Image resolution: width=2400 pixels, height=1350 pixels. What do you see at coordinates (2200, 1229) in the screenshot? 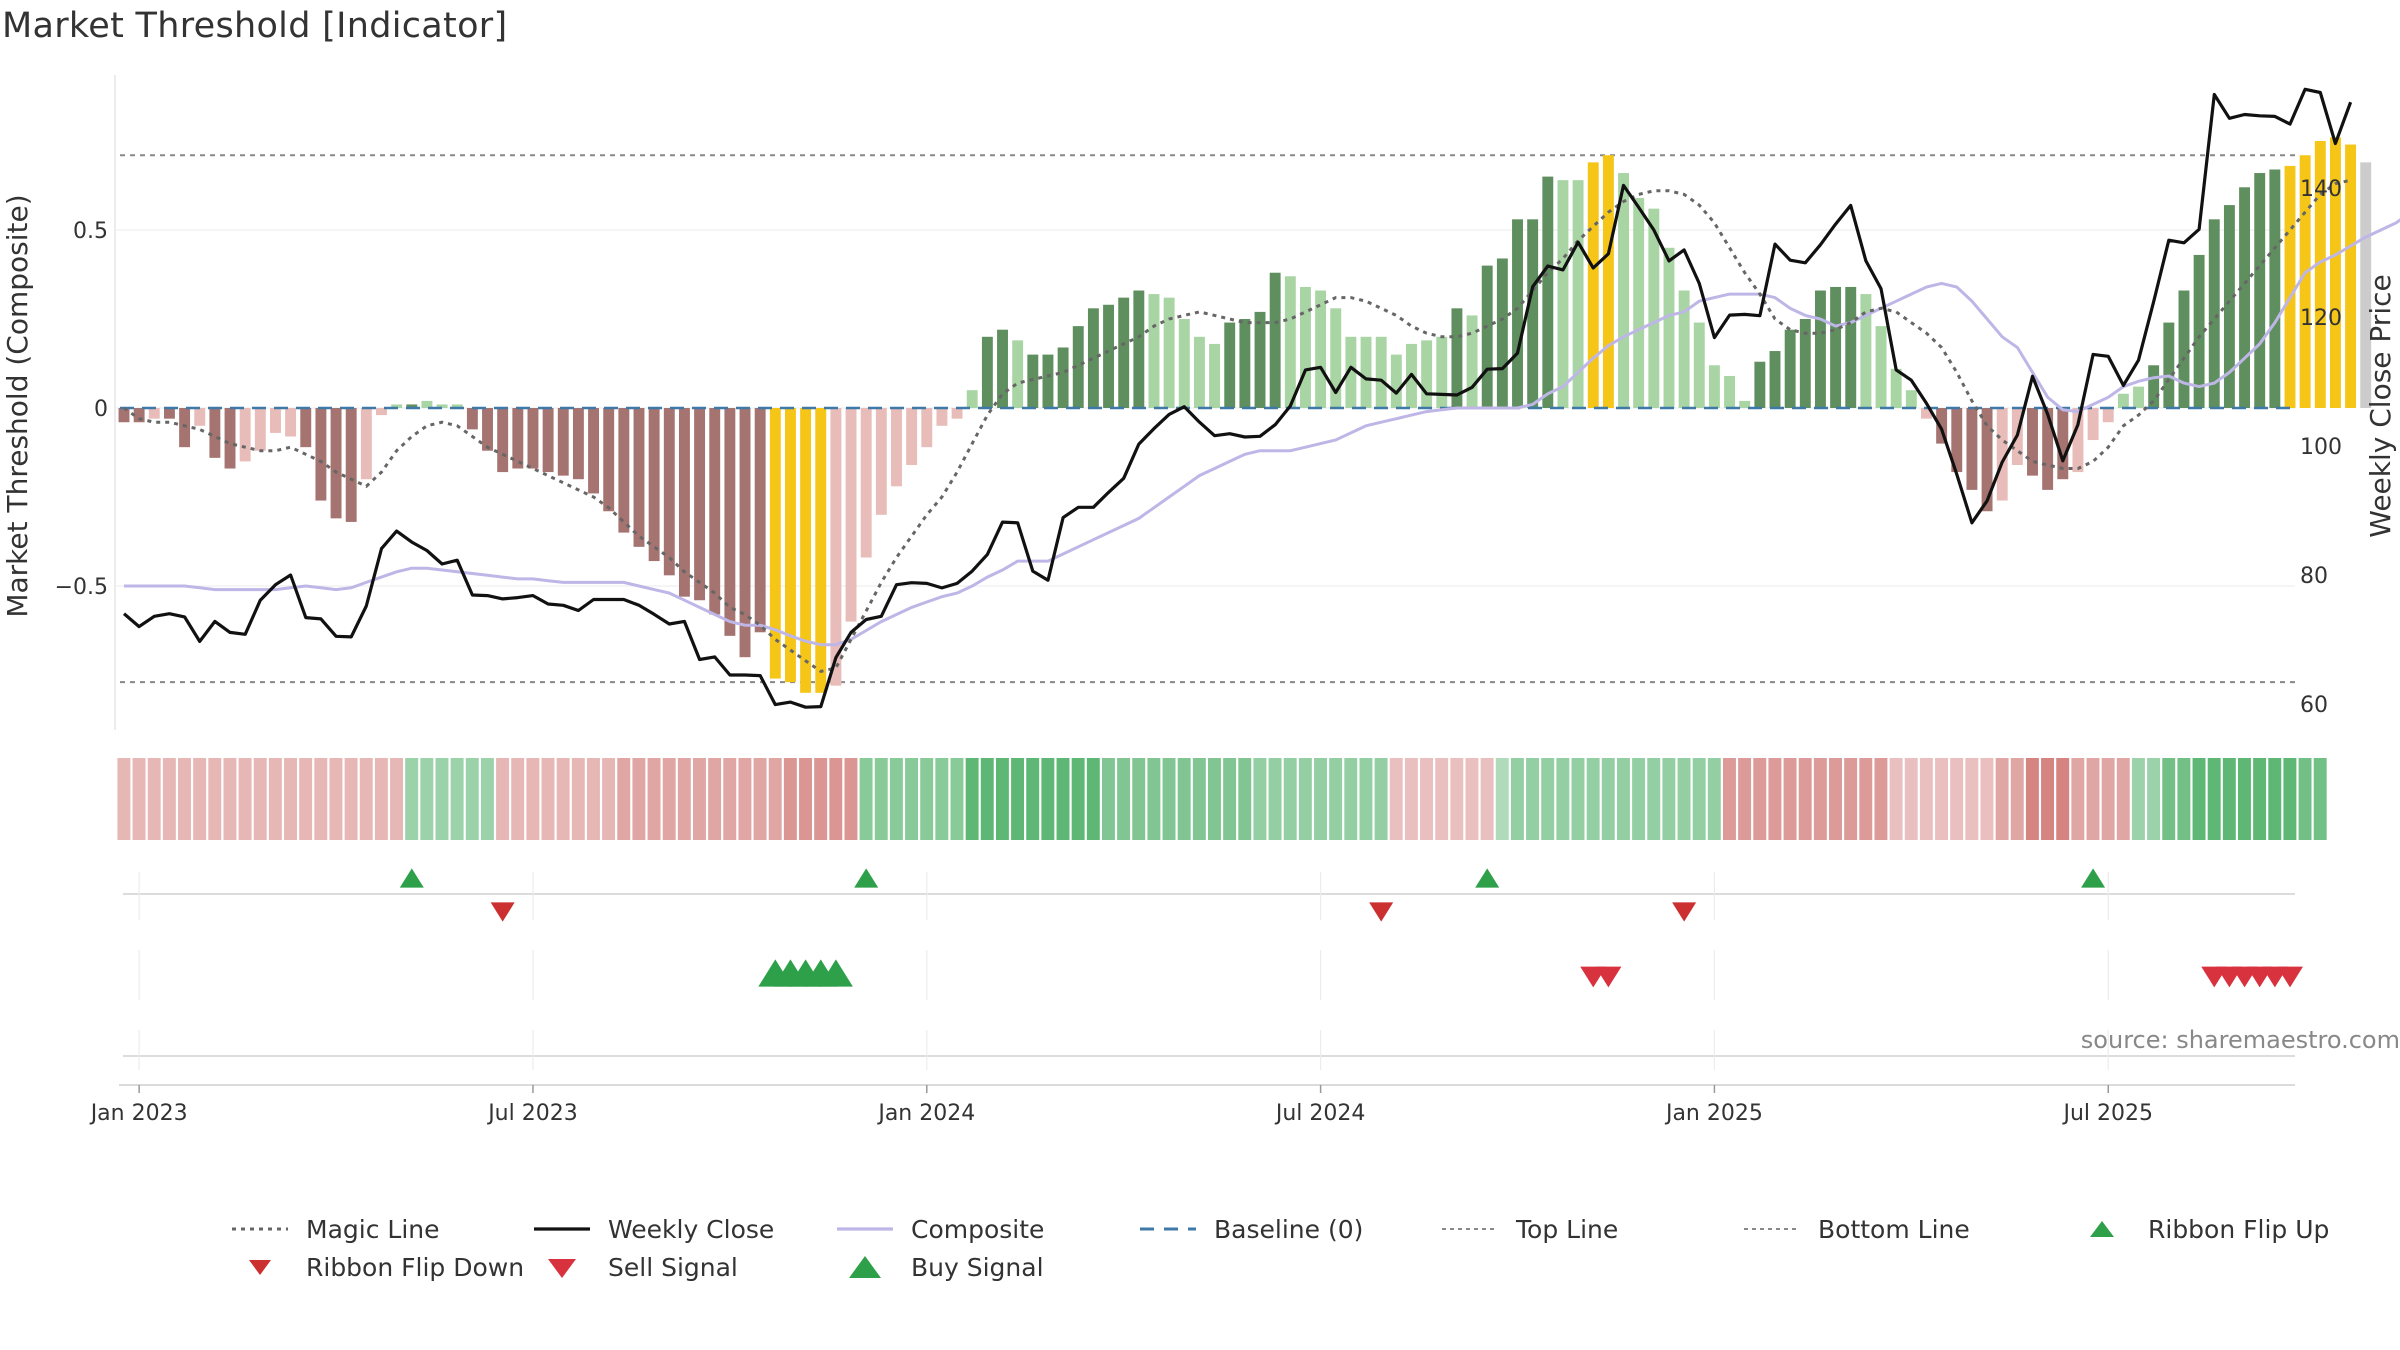
I see `legend-item: Ribbon Flip Up` at bounding box center [2200, 1229].